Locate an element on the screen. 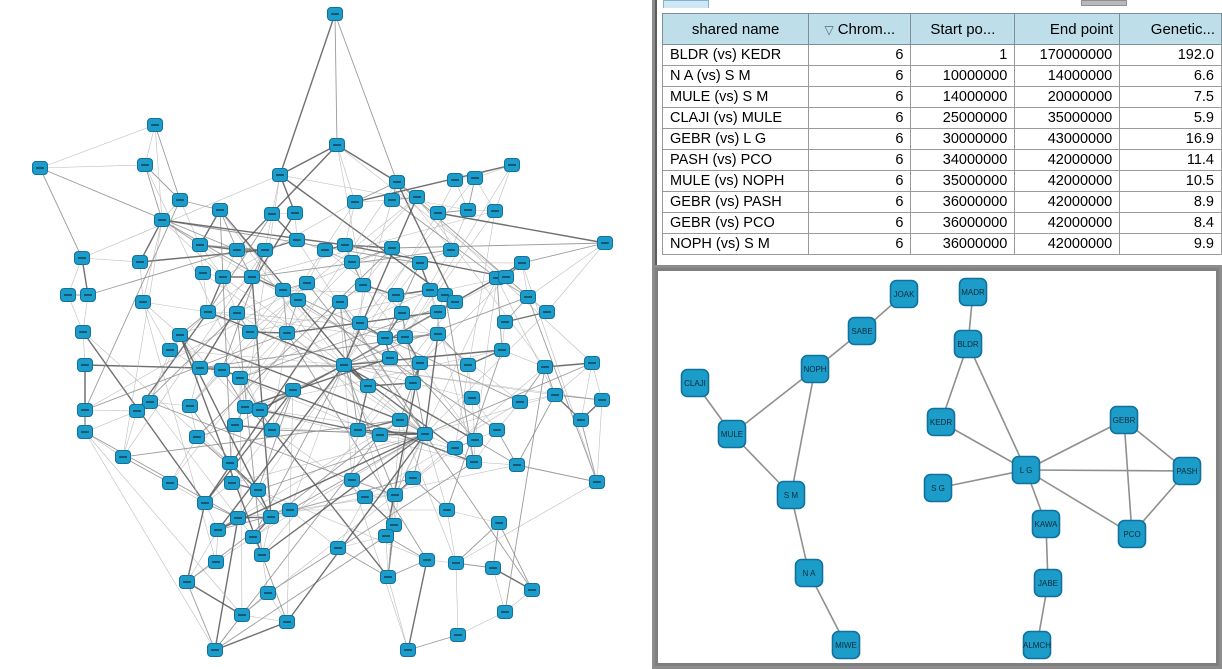 The height and width of the screenshot is (669, 1222). network-node-sabe: SABE is located at coordinates (862, 331).